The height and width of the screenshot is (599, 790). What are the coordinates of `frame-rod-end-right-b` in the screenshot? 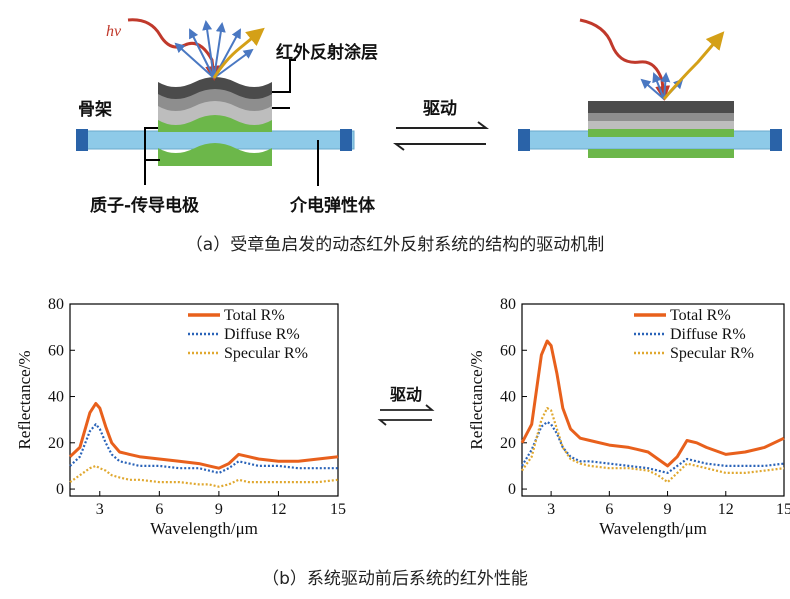 It's located at (776, 140).